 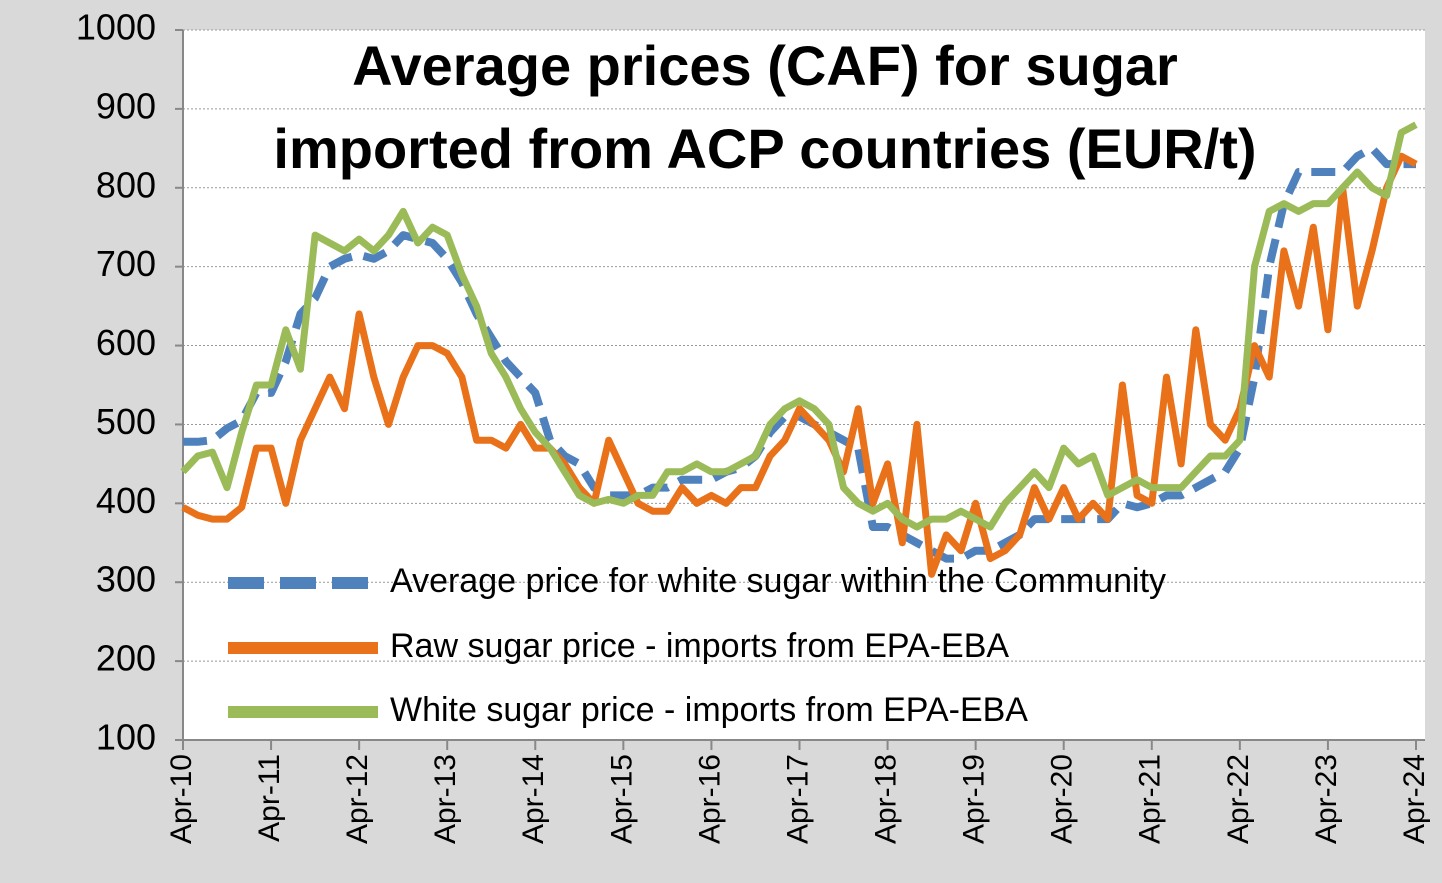 I want to click on x-tick-label: Apr-21, so click(x=1150, y=799).